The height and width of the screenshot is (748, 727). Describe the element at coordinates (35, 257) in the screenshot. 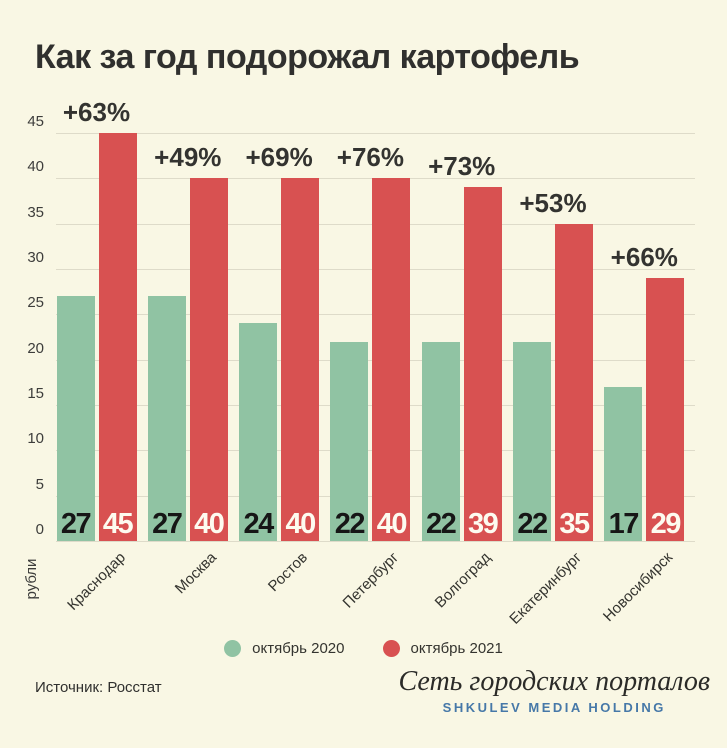

I see `y-tick-label: 30` at that location.